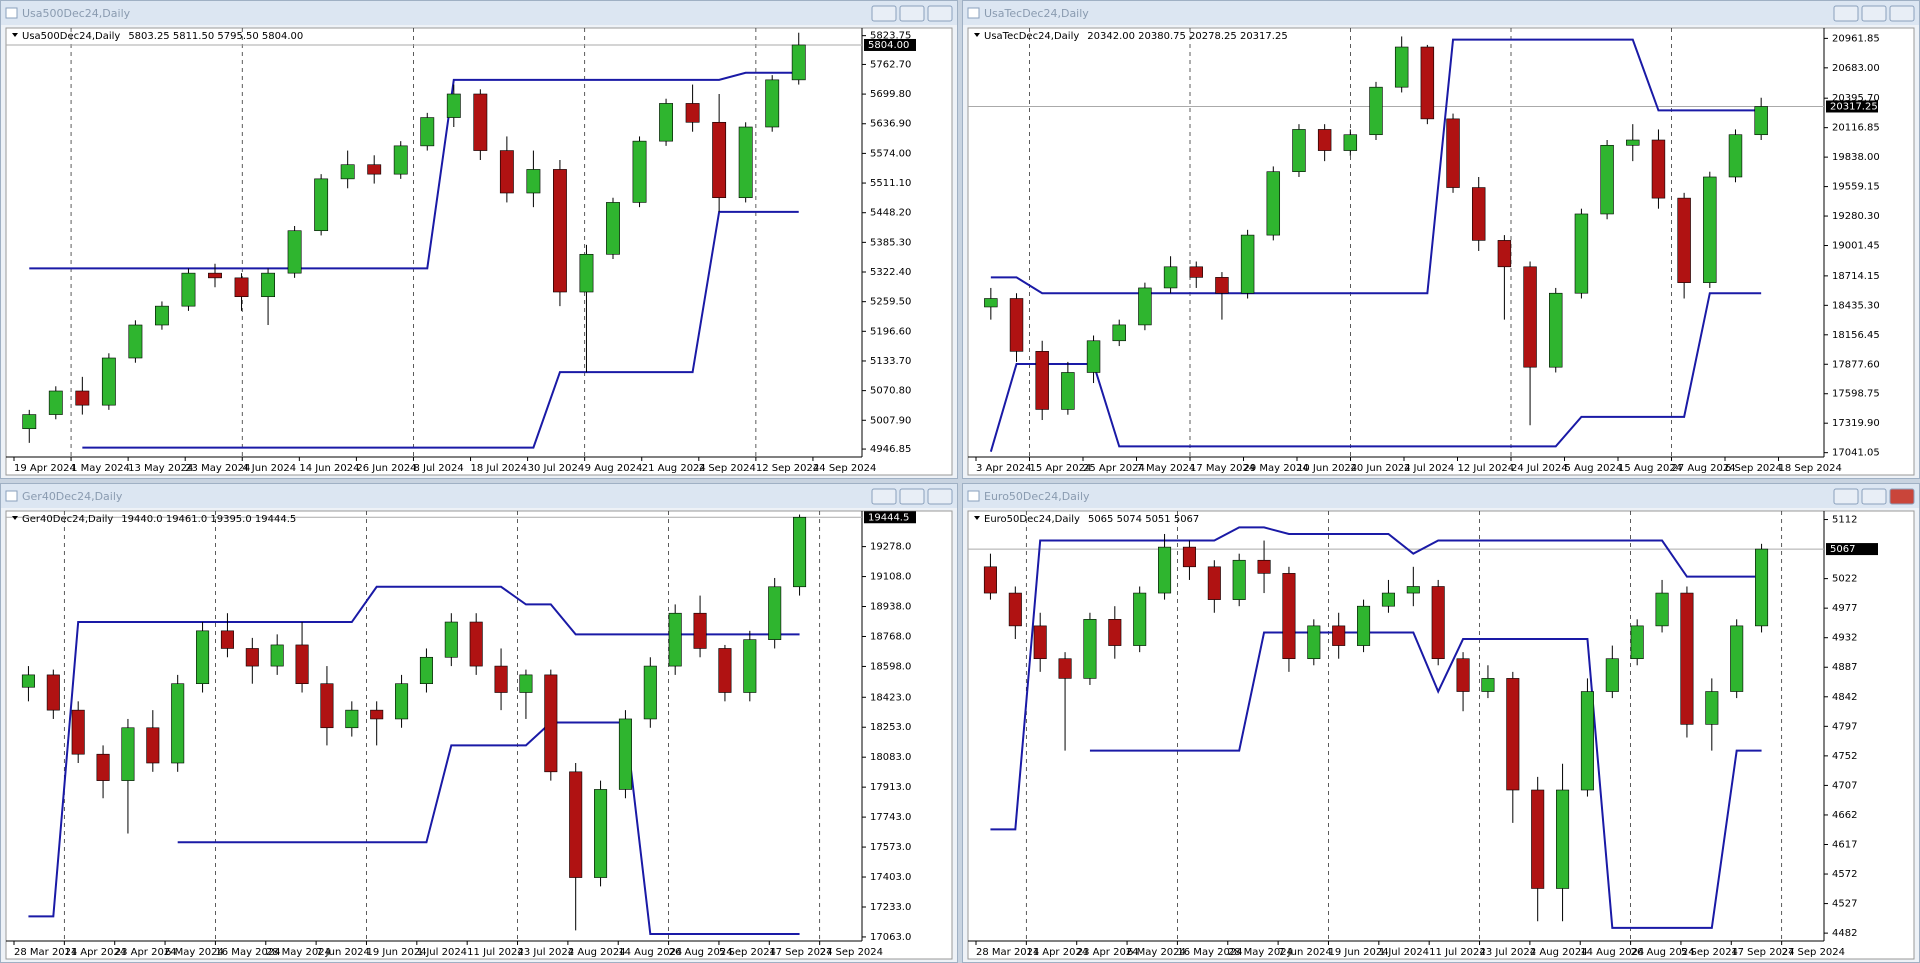 The width and height of the screenshot is (1920, 963). What do you see at coordinates (71, 36) in the screenshot?
I see `symbol-label: Usa500Dec24,Daily` at bounding box center [71, 36].